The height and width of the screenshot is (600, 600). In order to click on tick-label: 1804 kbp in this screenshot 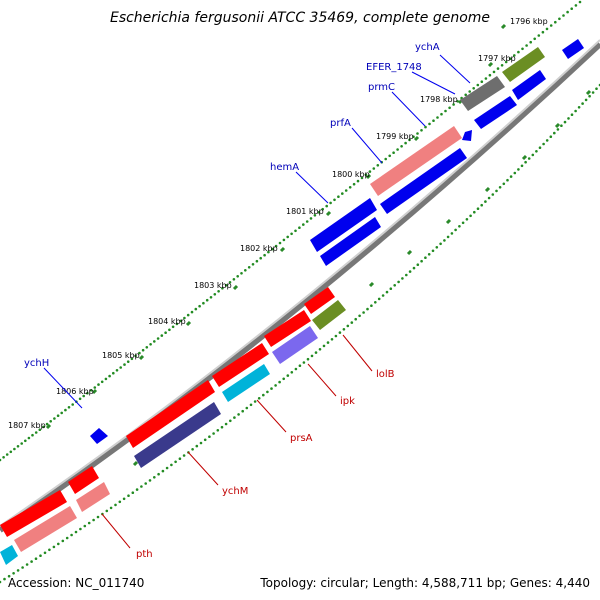, I will do `click(167, 321)`.